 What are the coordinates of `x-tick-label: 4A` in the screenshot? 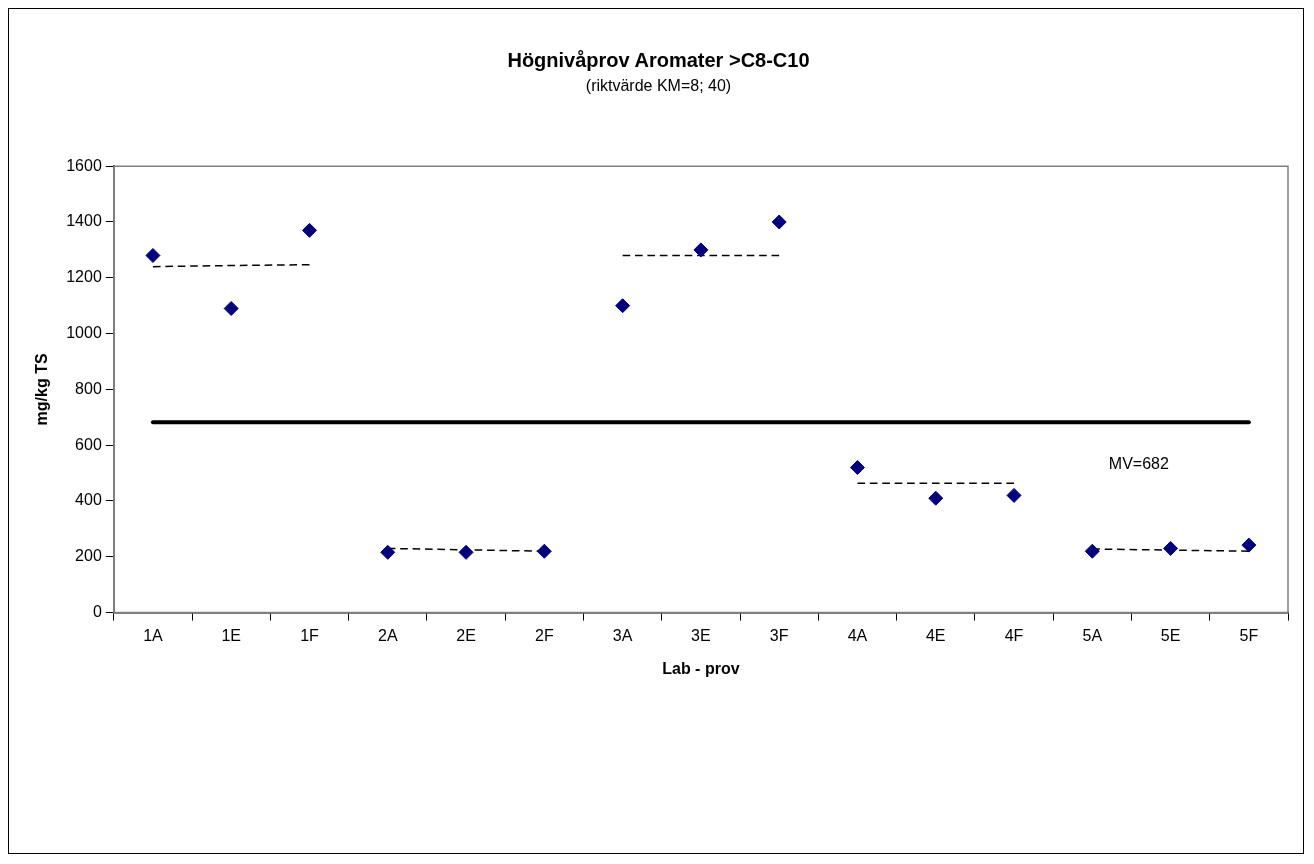 It's located at (857, 635).